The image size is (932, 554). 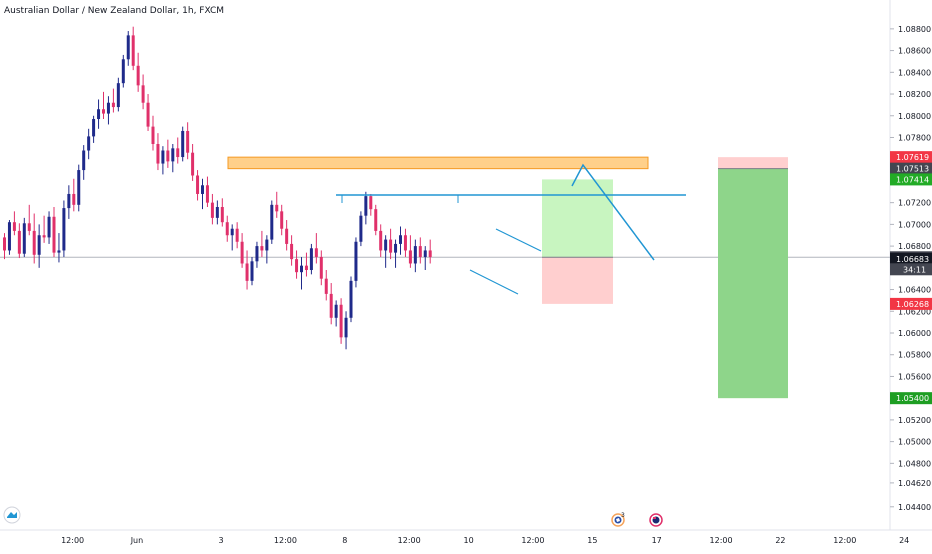 What do you see at coordinates (914, 463) in the screenshot?
I see `price-tick-label: 1.04800` at bounding box center [914, 463].